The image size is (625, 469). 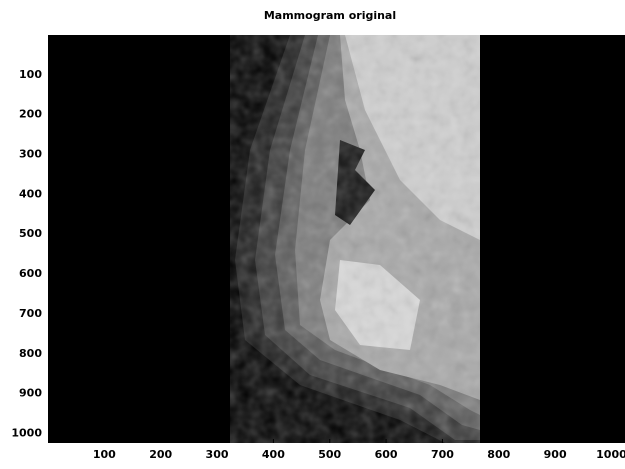 I want to click on x-tick-label: 400, so click(x=273, y=454).